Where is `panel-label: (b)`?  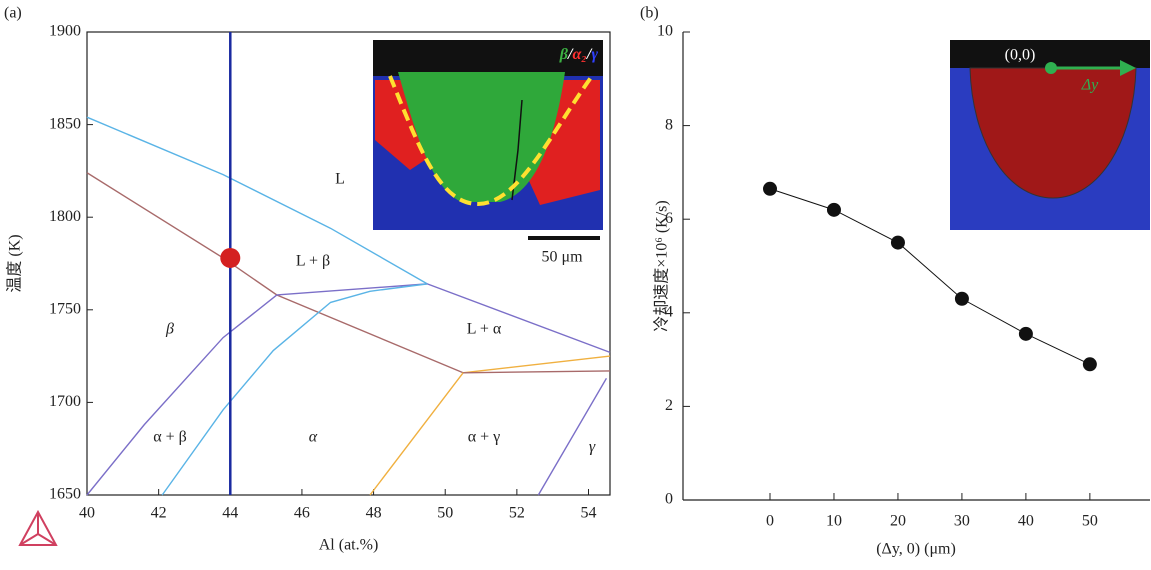
panel-label: (b) is located at coordinates (649, 13).